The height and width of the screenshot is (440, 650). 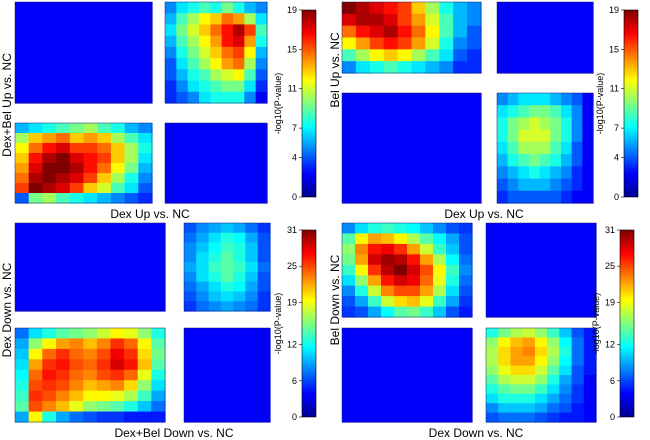 What do you see at coordinates (294, 381) in the screenshot?
I see `colorbar-tick-label: 6` at bounding box center [294, 381].